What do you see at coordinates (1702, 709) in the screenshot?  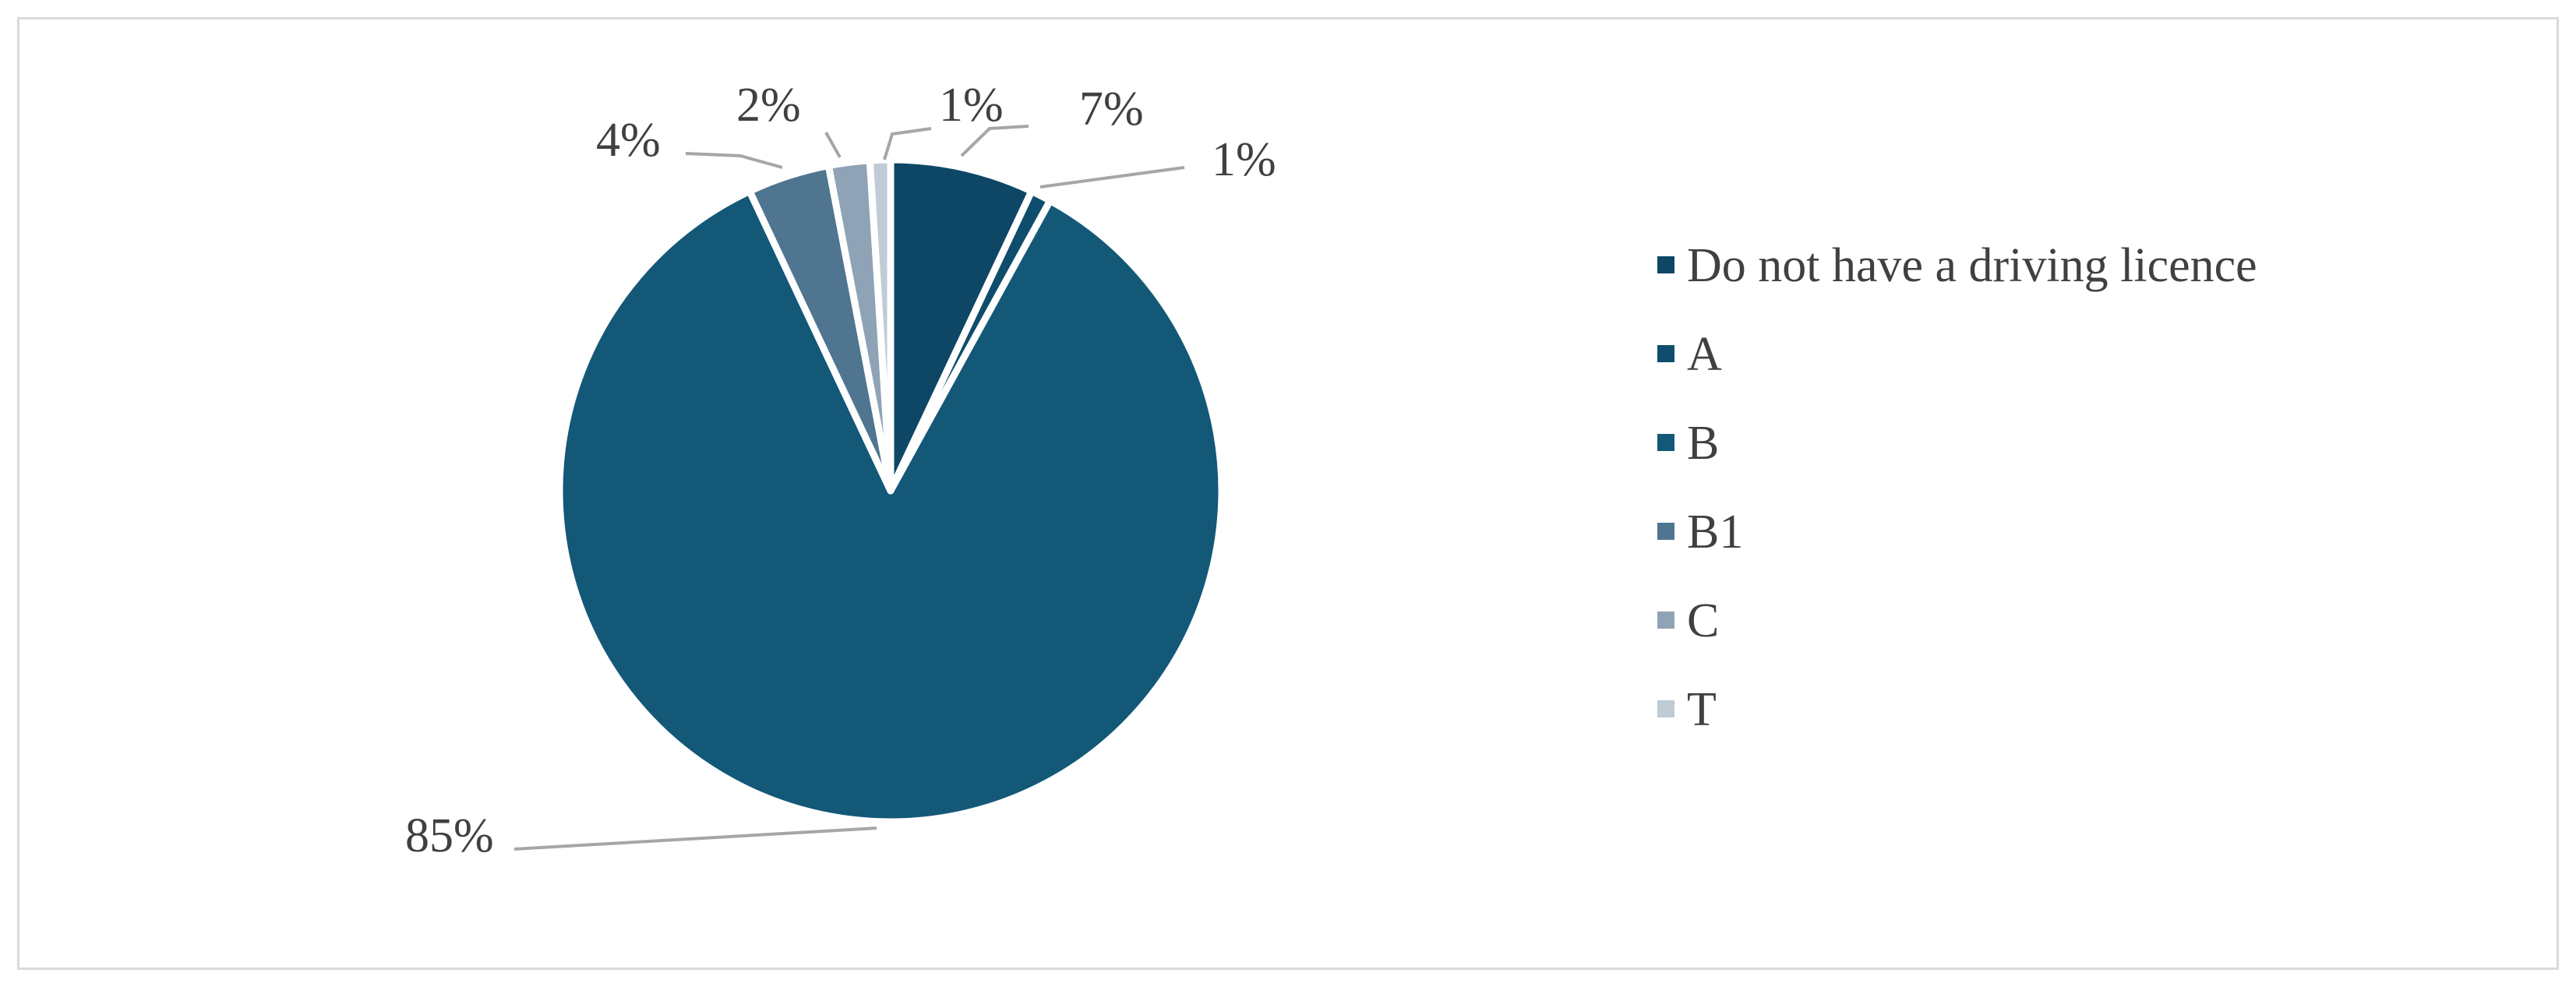 I see `legend-label: T` at bounding box center [1702, 709].